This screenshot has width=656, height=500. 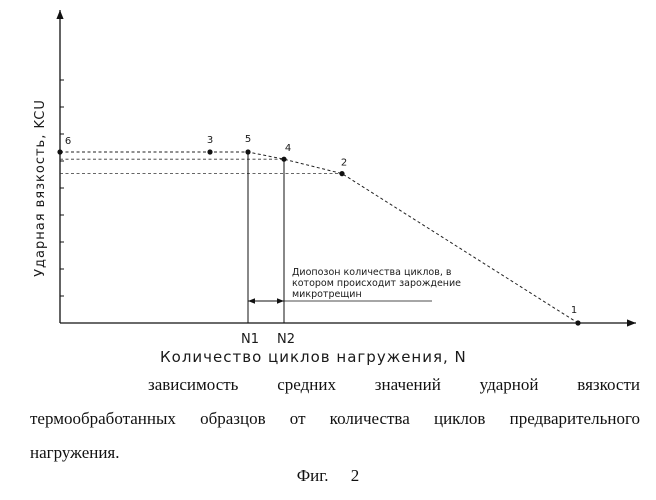 I want to click on point-label: 1, so click(x=574, y=310).